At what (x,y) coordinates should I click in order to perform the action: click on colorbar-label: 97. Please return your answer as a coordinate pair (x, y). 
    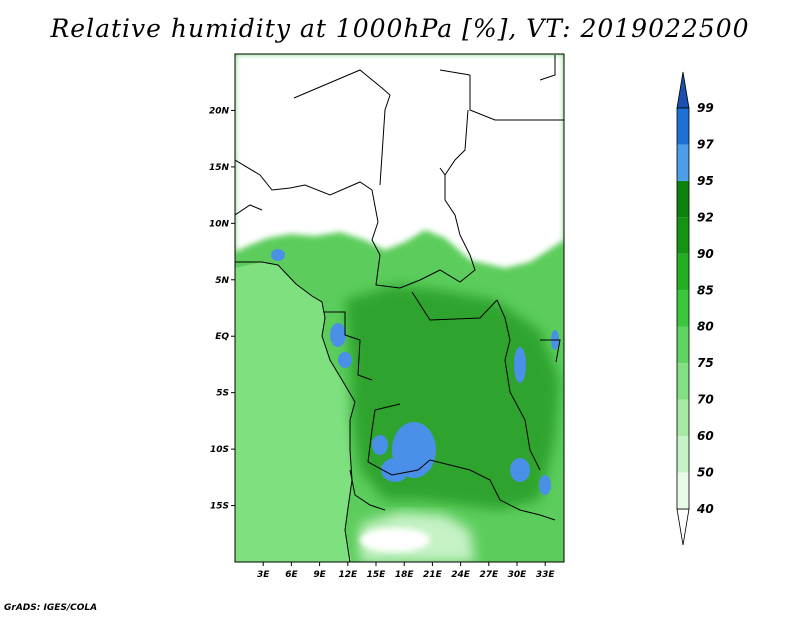
    Looking at the image, I should click on (705, 144).